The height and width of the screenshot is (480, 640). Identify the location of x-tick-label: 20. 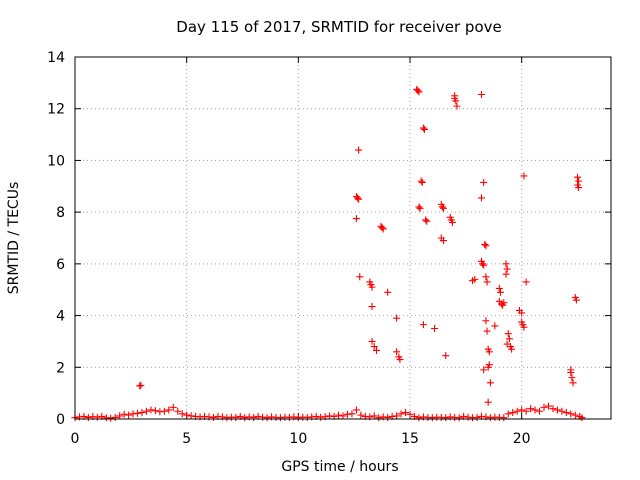
(522, 439).